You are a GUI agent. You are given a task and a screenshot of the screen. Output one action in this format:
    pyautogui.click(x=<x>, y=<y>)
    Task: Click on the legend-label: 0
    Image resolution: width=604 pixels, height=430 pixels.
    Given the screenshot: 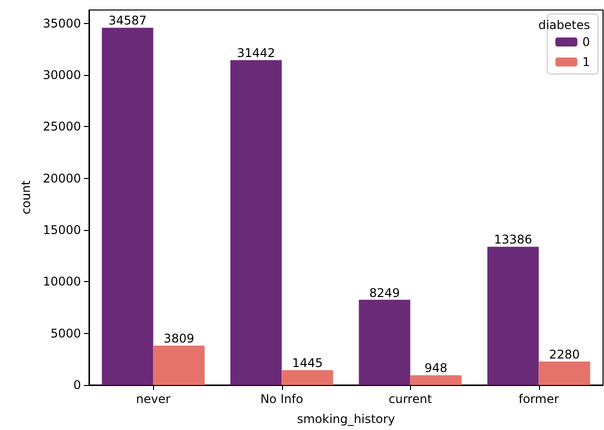 What is the action you would take?
    pyautogui.click(x=586, y=42)
    